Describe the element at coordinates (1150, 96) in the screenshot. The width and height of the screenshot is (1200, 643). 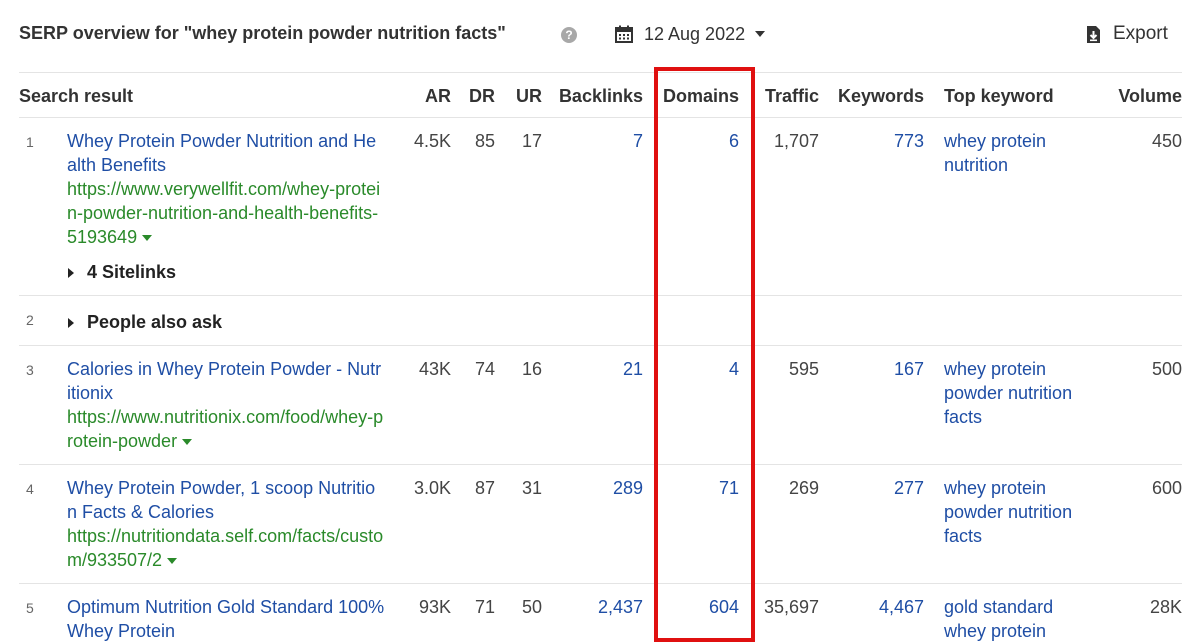
I see `column-header-volume: Volume` at that location.